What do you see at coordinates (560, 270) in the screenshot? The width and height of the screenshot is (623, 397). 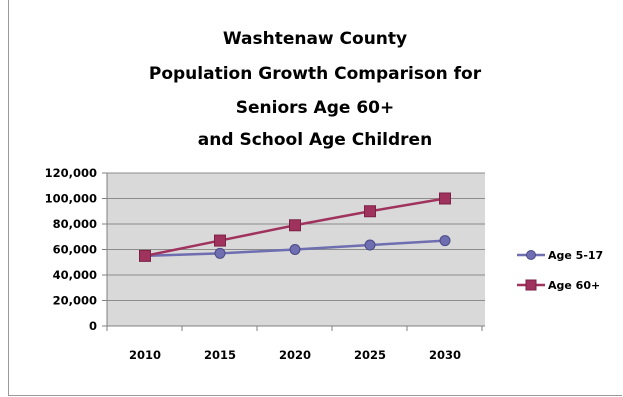 I see `legend: Age 5-17 Age 60+` at bounding box center [560, 270].